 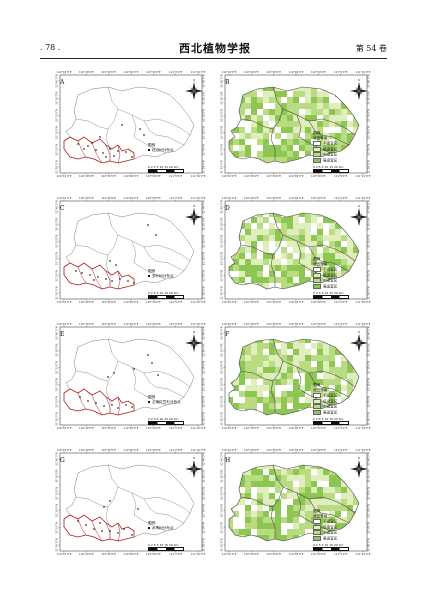 What do you see at coordinates (152, 397) in the screenshot?
I see `legend-title: 图例` at bounding box center [152, 397].